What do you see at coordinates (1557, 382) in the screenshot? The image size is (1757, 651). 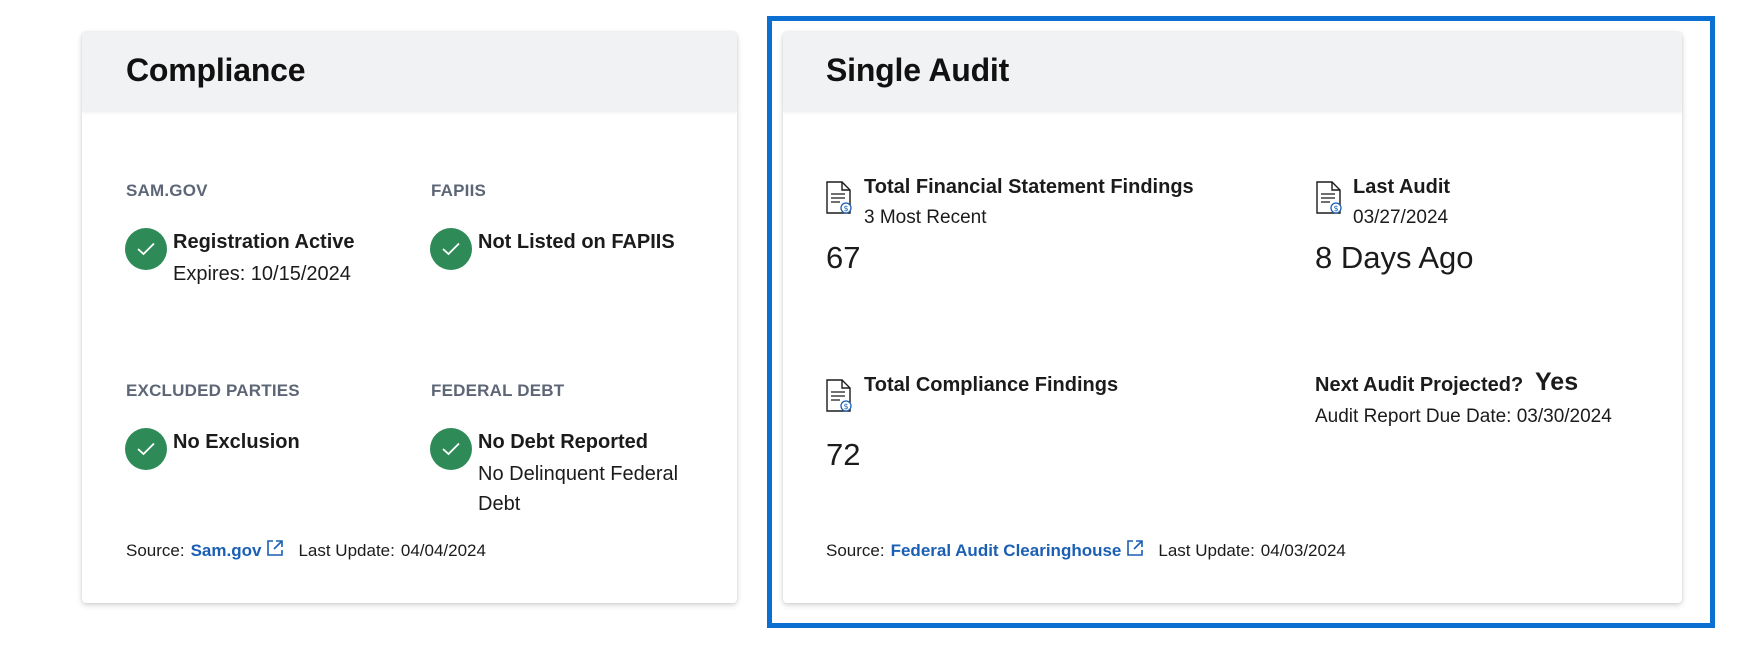 I see `next-audit-value: Yes` at bounding box center [1557, 382].